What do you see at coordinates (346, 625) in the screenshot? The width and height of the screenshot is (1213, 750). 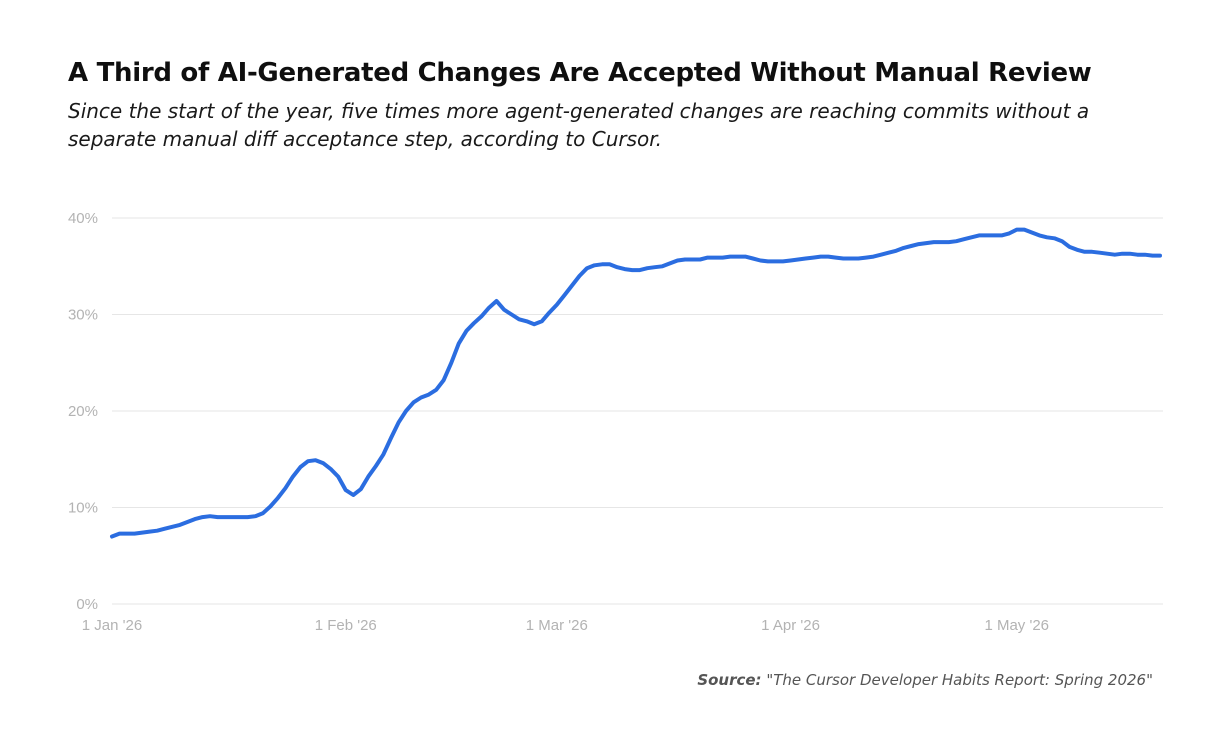 I see `x-tick-label: 1 Feb '26` at bounding box center [346, 625].